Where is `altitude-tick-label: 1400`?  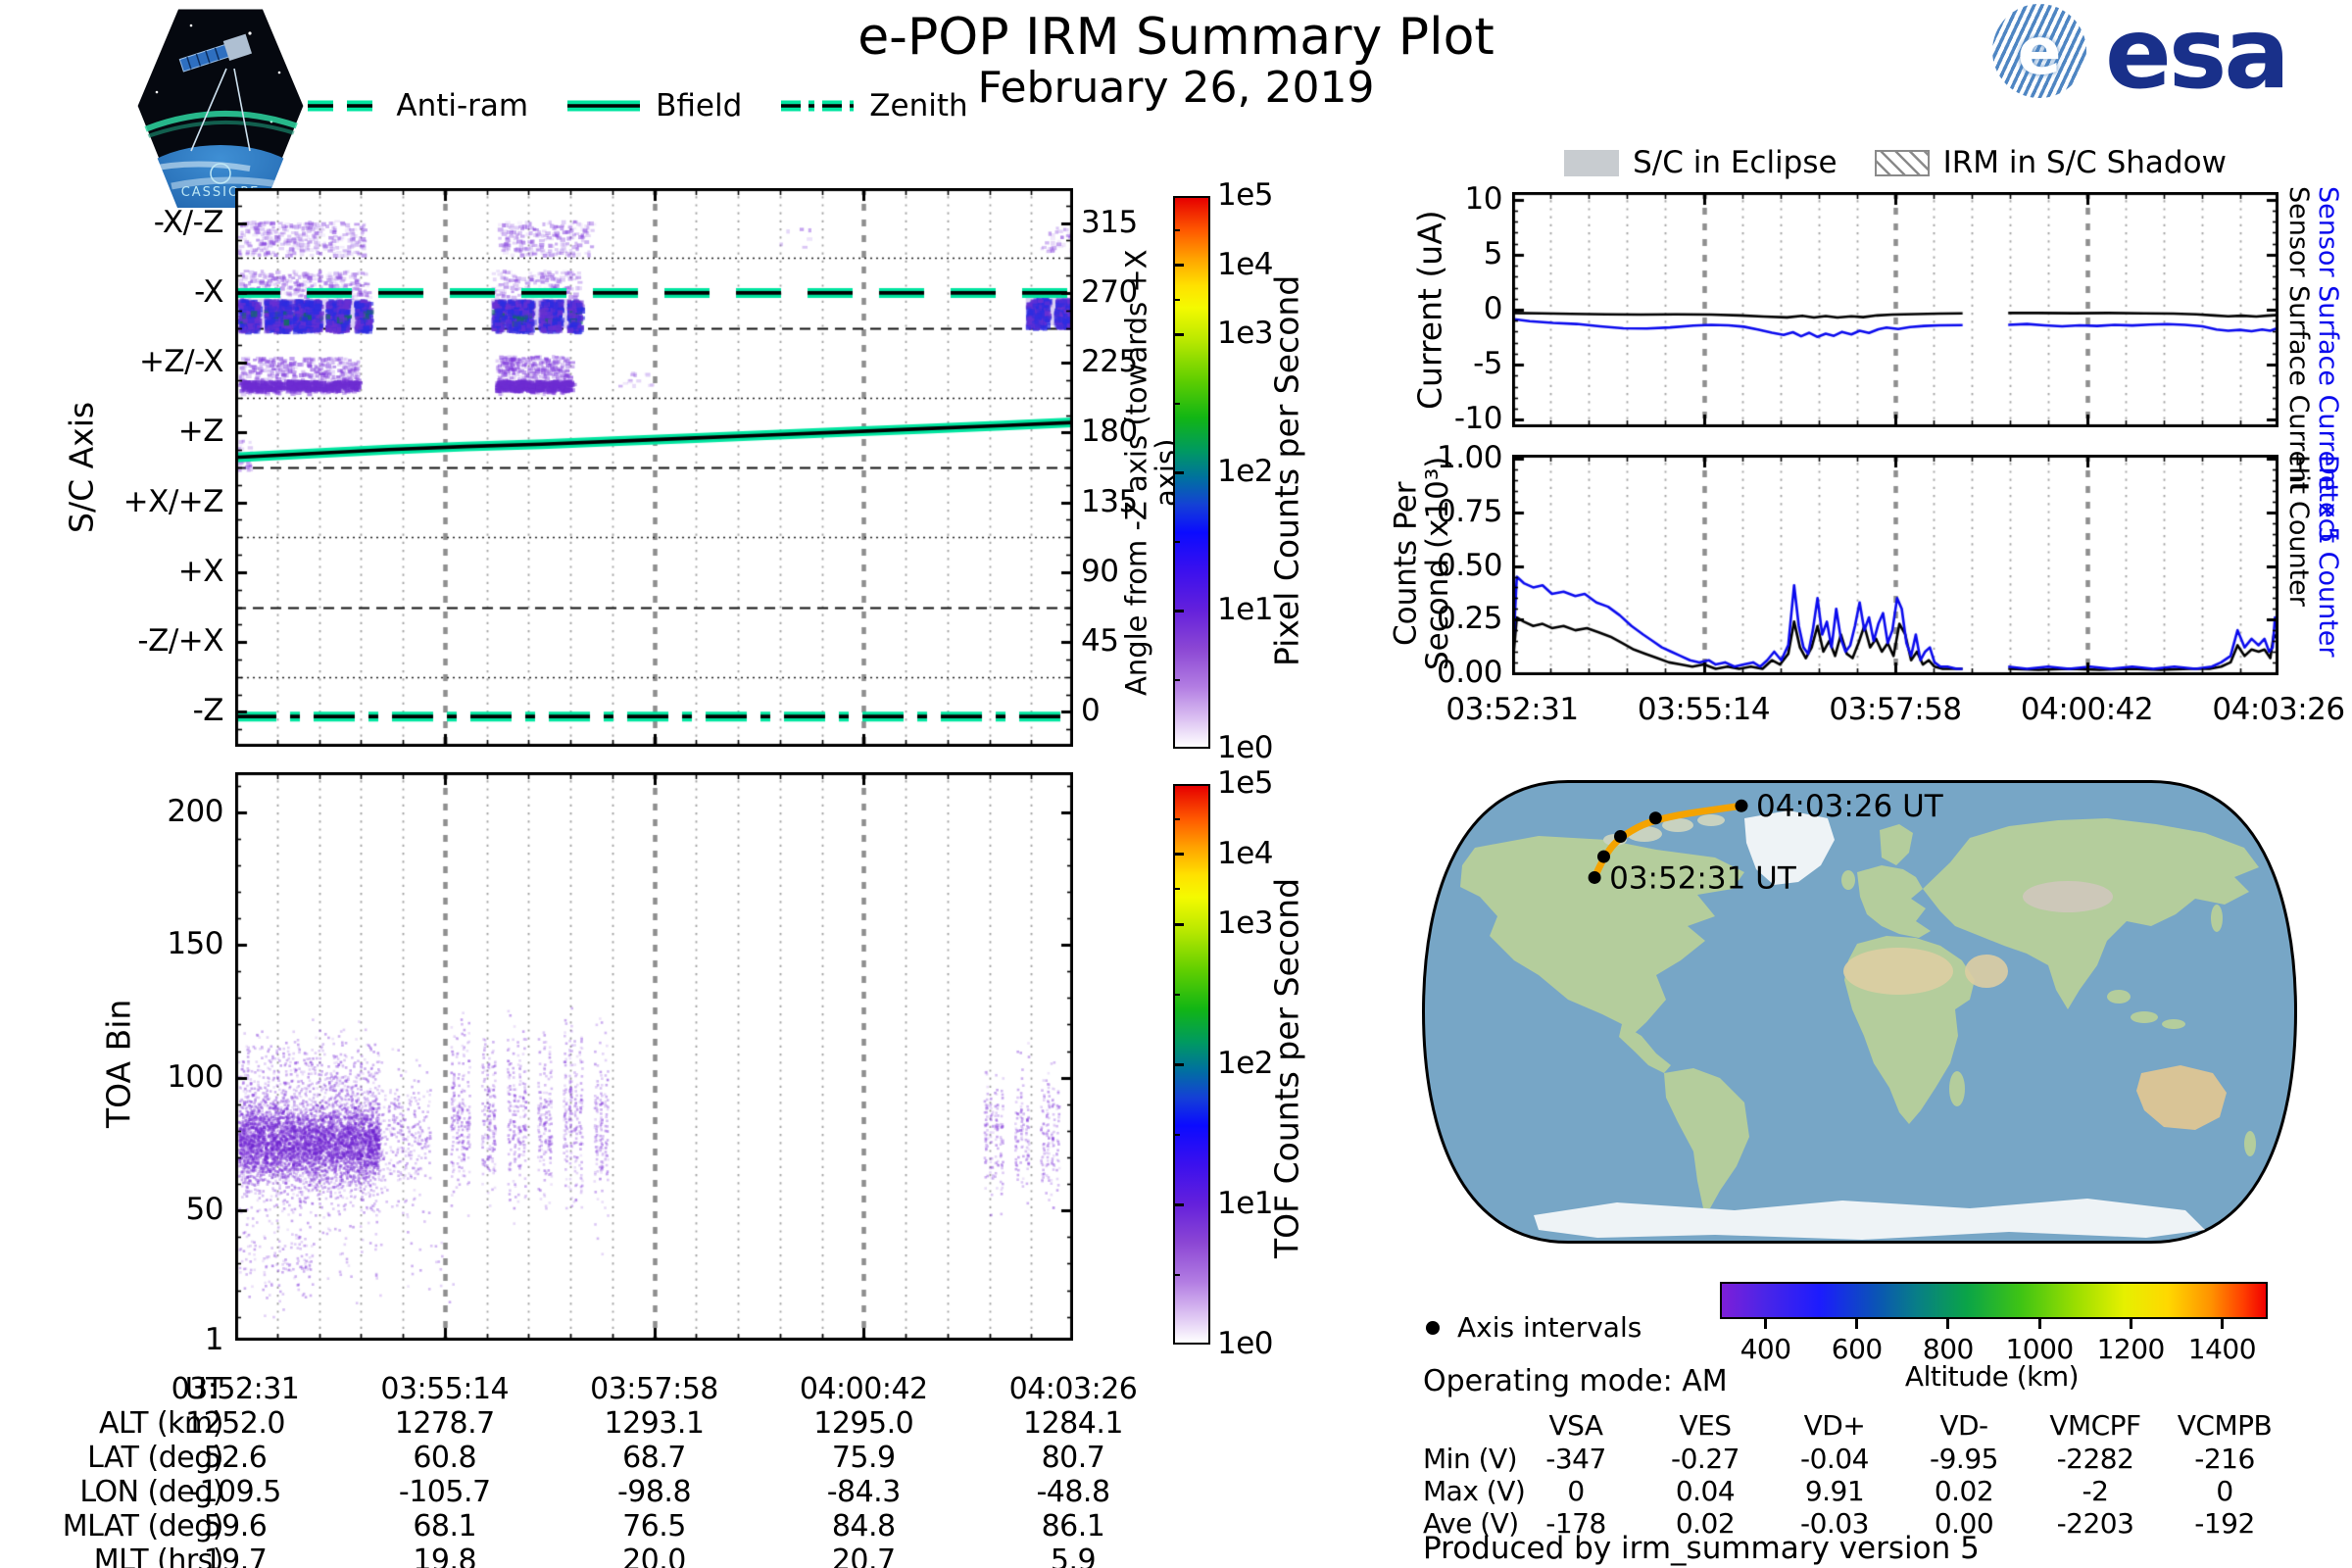
altitude-tick-label: 1400 is located at coordinates (2222, 1349).